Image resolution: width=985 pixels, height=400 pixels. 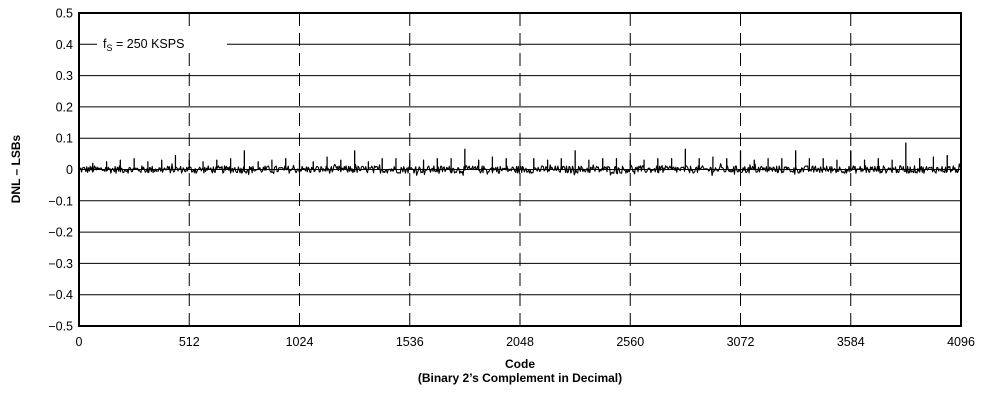 What do you see at coordinates (79, 342) in the screenshot?
I see `x-tick-label: 0` at bounding box center [79, 342].